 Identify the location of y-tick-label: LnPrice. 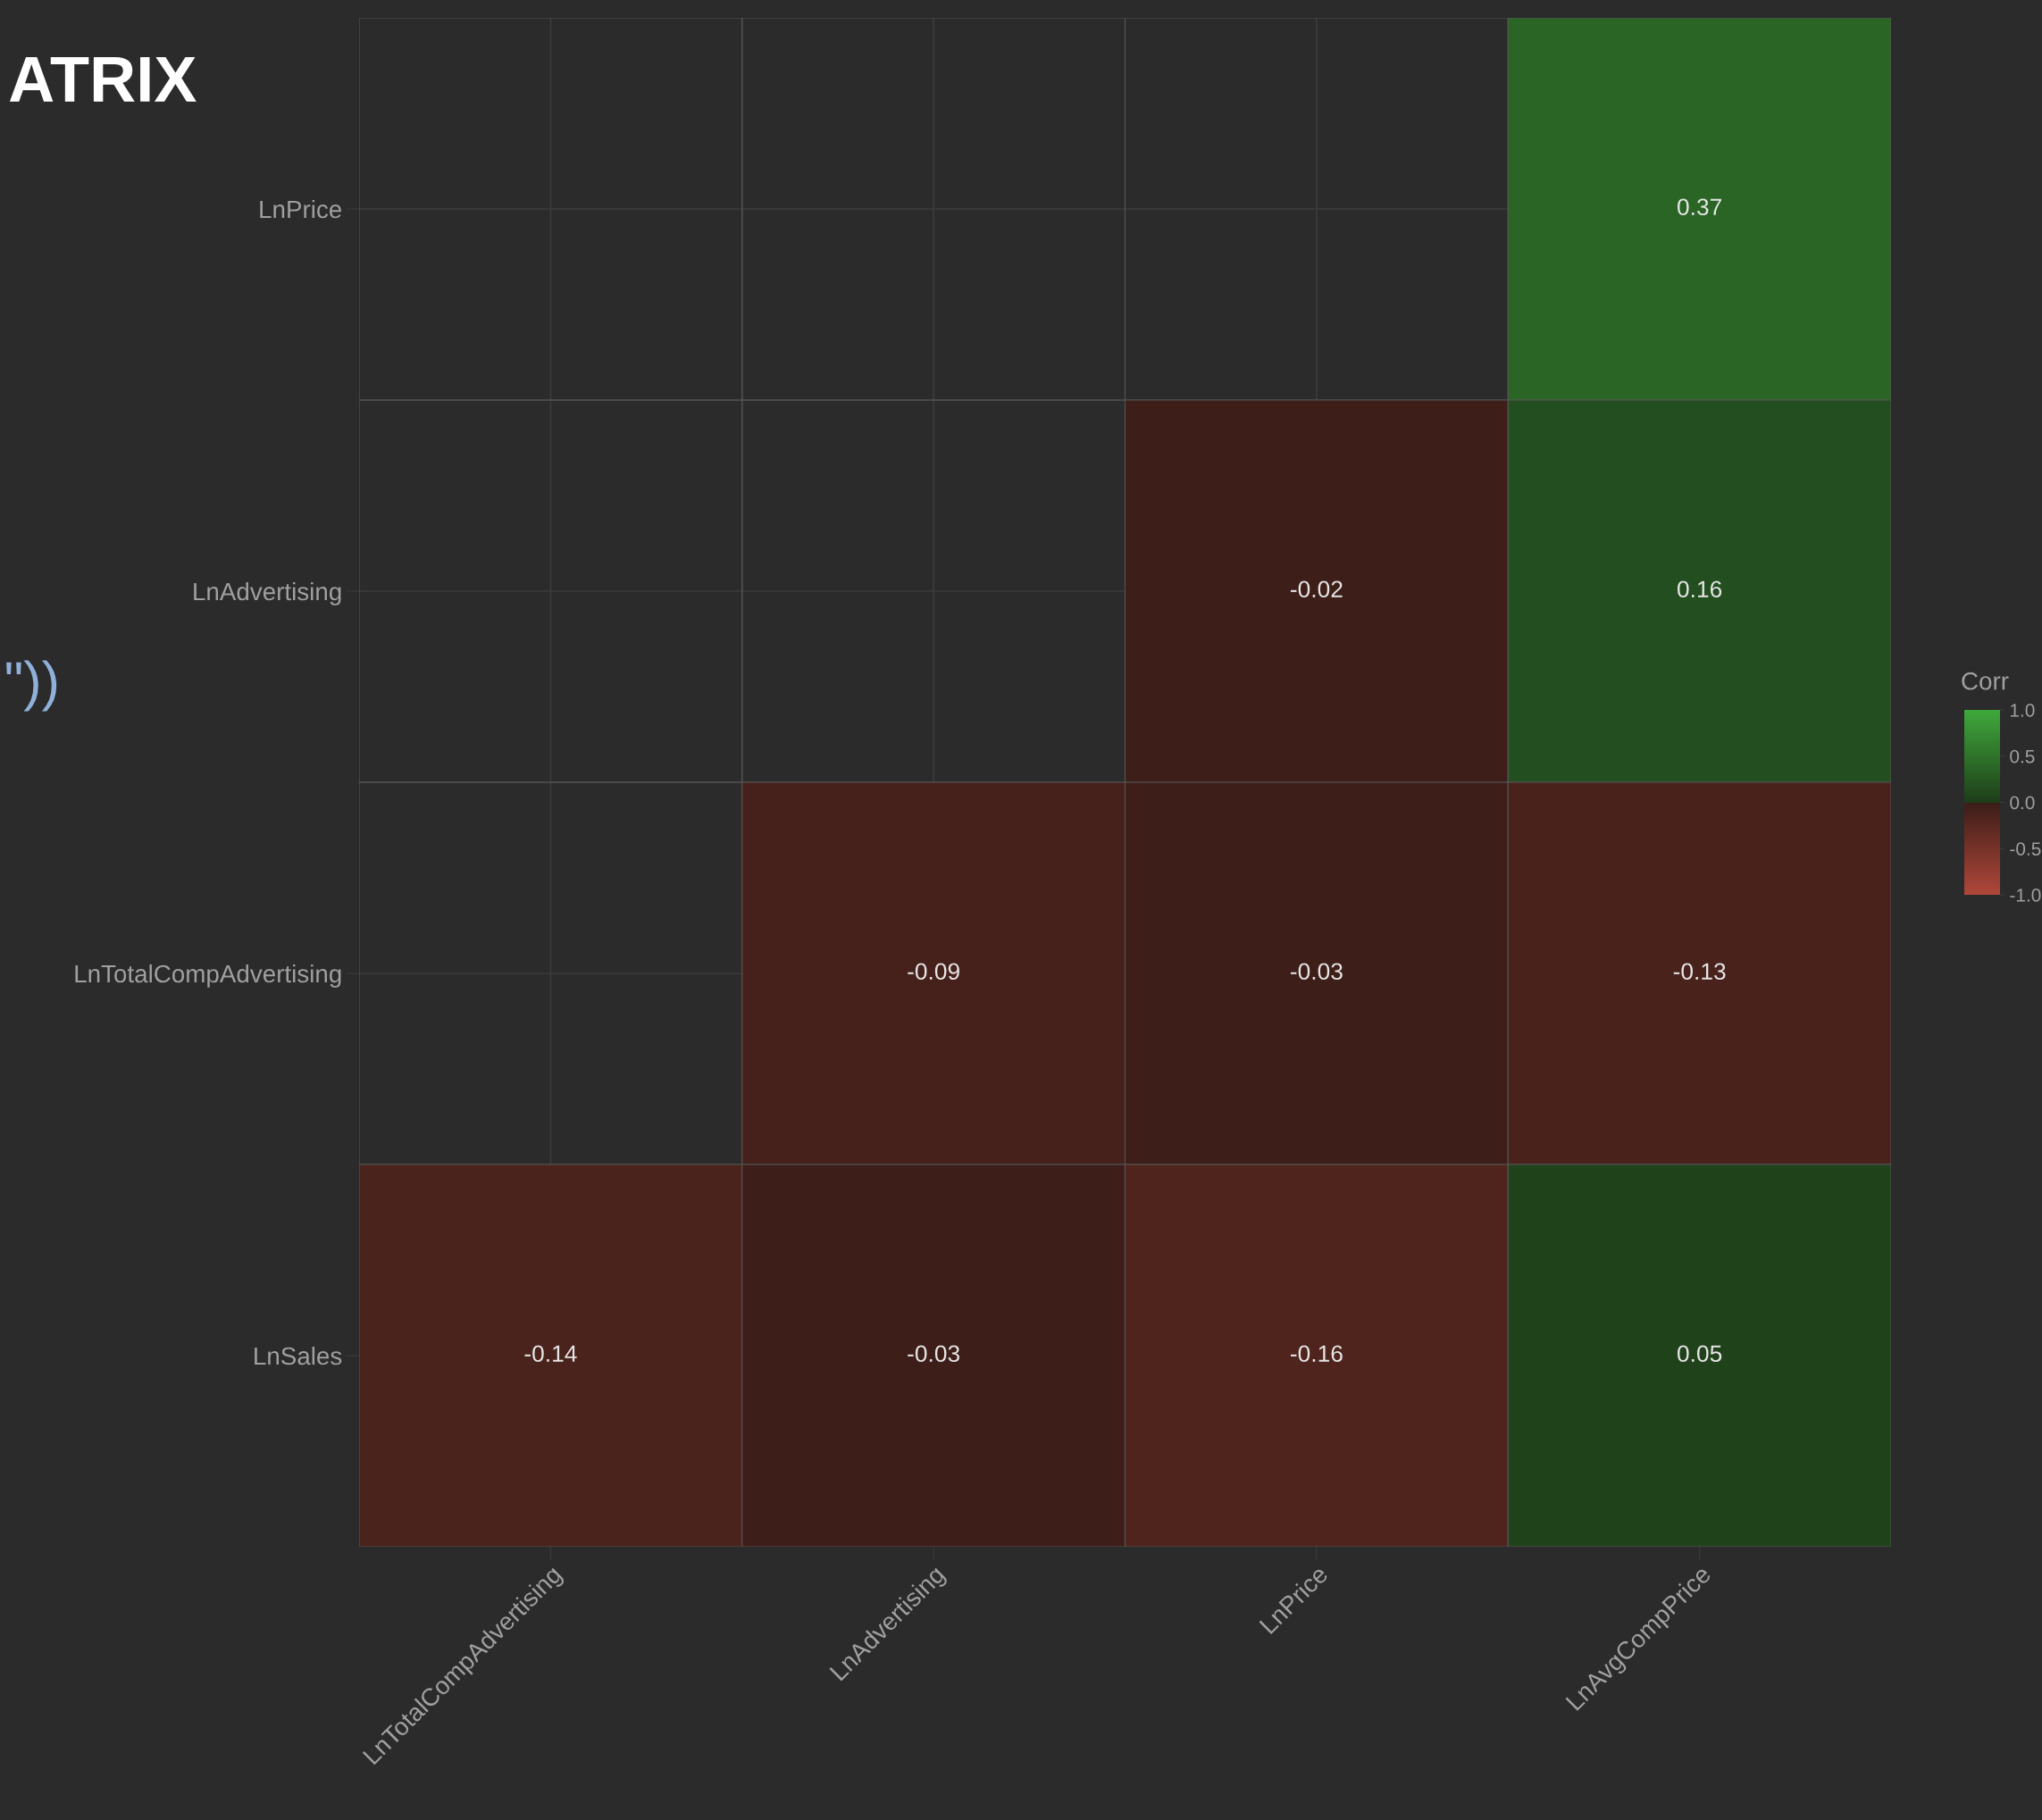
(301, 209).